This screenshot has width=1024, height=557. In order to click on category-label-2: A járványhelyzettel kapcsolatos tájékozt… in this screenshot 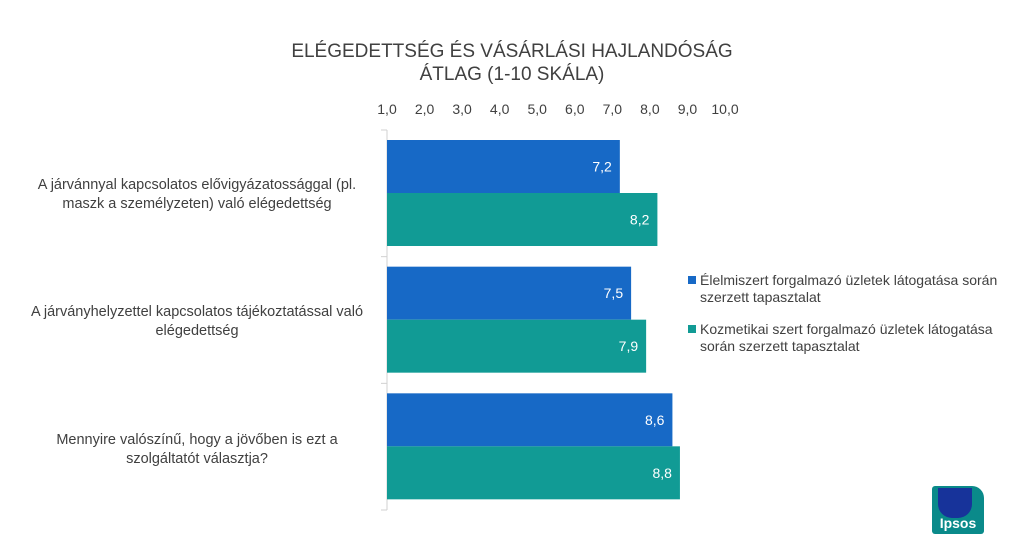, I will do `click(197, 321)`.